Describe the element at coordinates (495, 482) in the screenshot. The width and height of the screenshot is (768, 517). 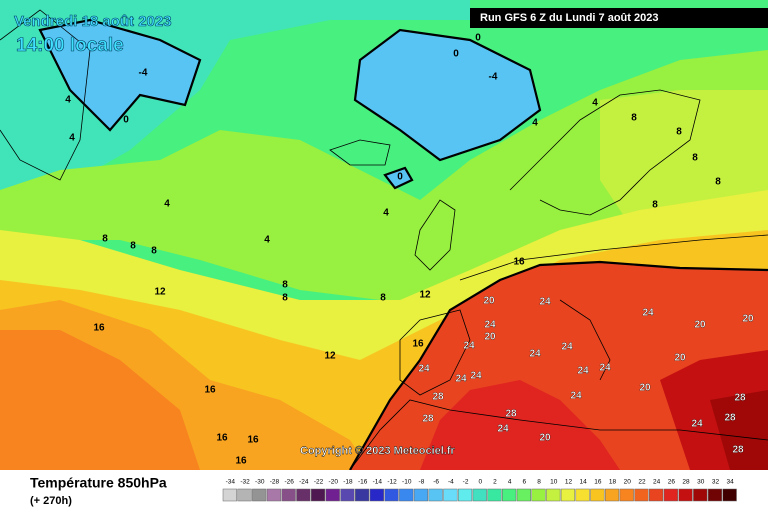
I see `colorbar-tick-label: 2` at that location.